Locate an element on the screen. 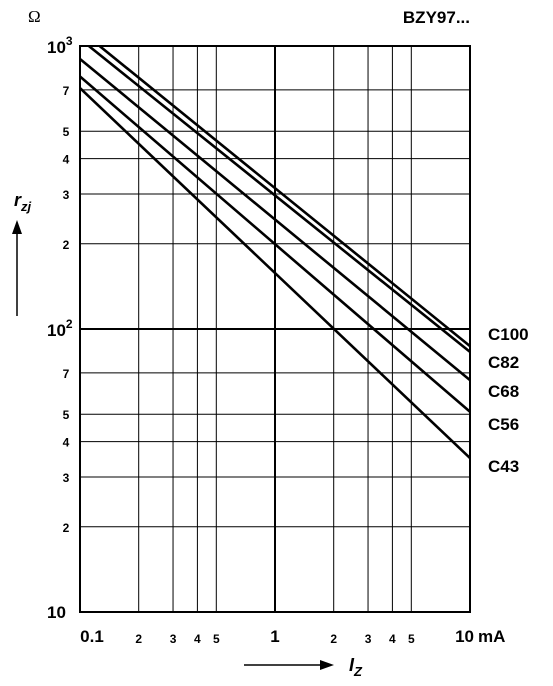  y-tick-label-100-base: 10 is located at coordinates (56, 330).